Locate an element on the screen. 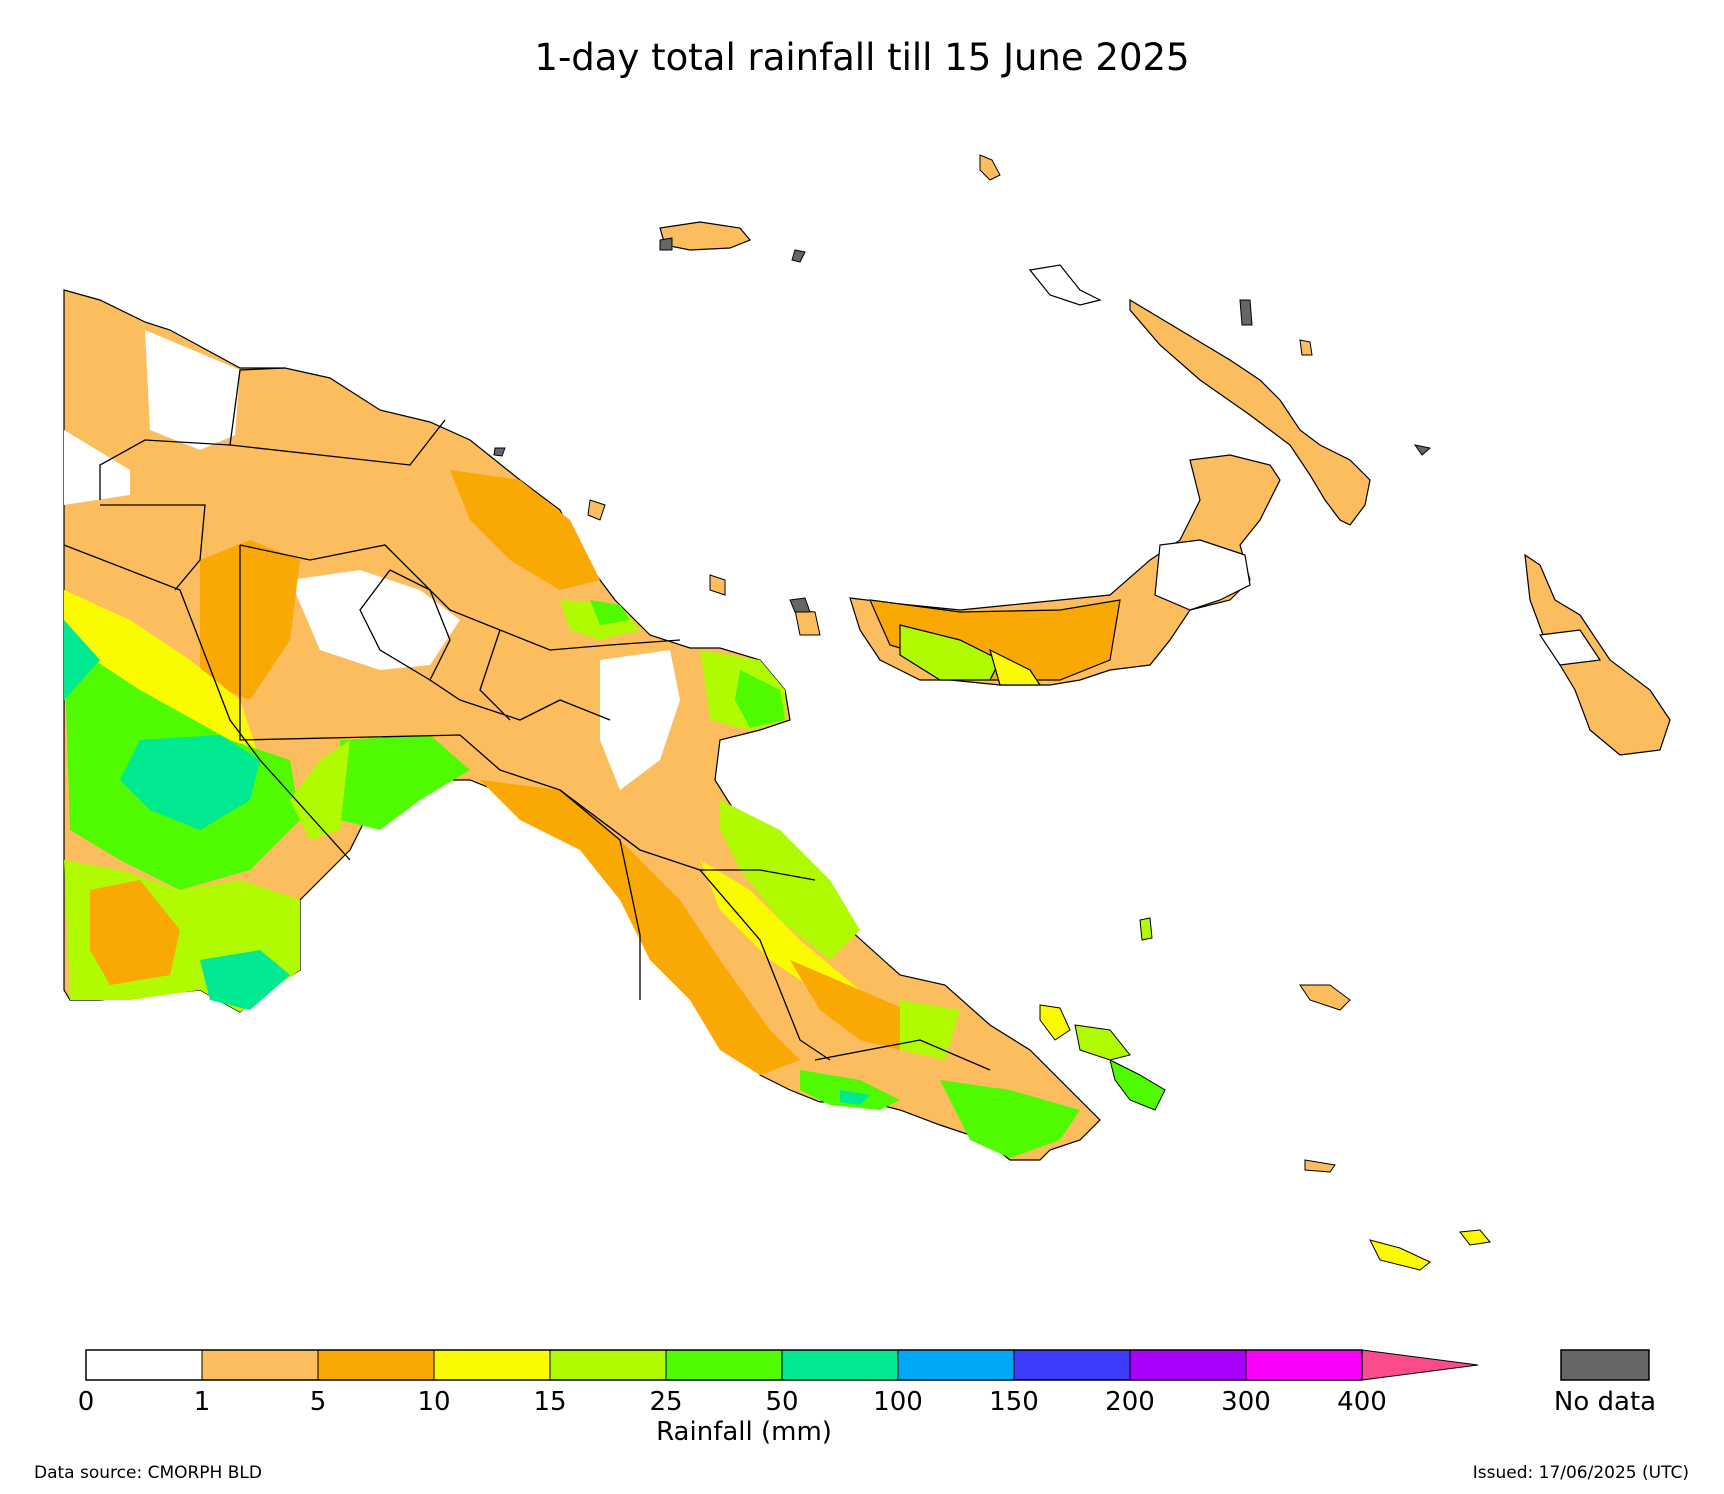 The image size is (1724, 1494). colorbar-tick-label: 1 is located at coordinates (202, 1402).